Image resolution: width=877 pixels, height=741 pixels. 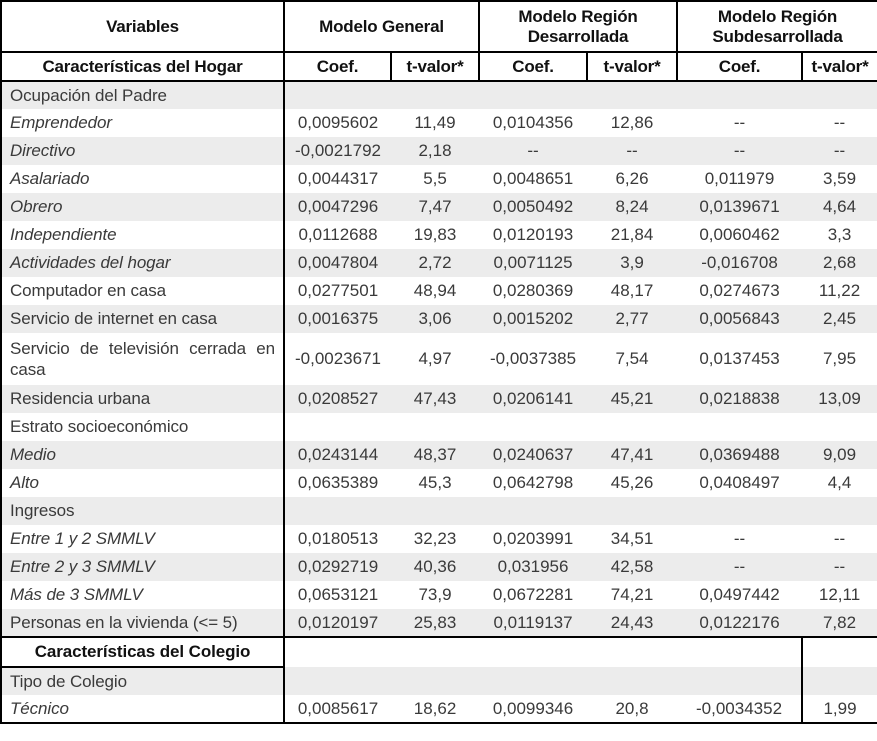 What do you see at coordinates (839, 709) in the screenshot?
I see `value-cell: 1,99` at bounding box center [839, 709].